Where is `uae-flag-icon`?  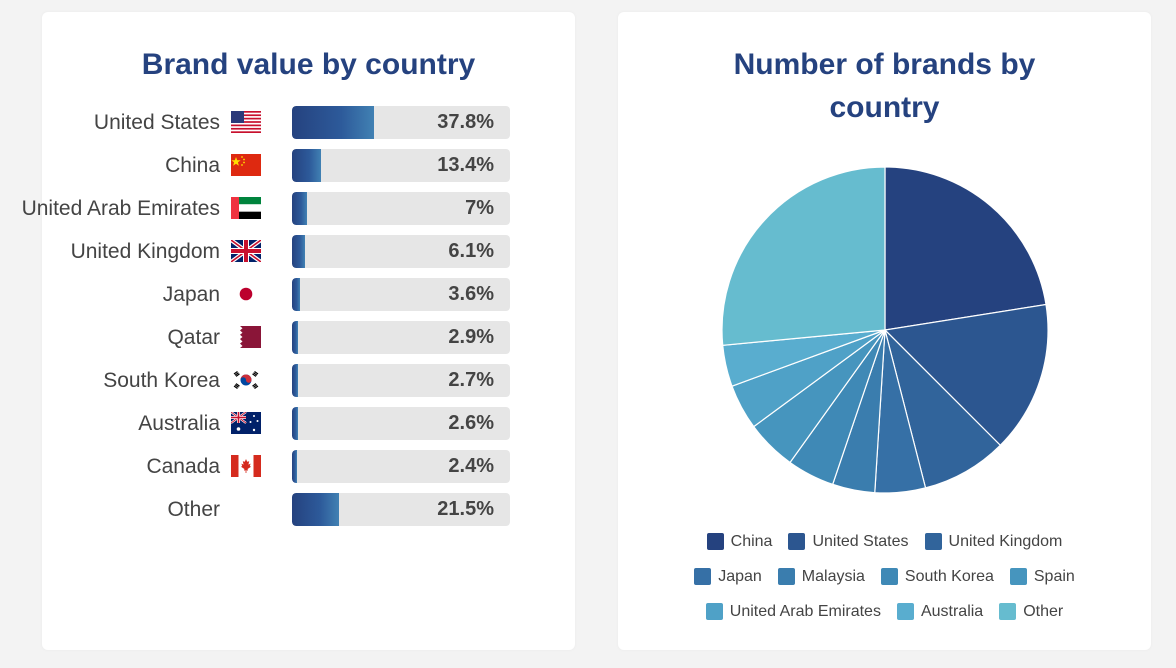 uae-flag-icon is located at coordinates (246, 208).